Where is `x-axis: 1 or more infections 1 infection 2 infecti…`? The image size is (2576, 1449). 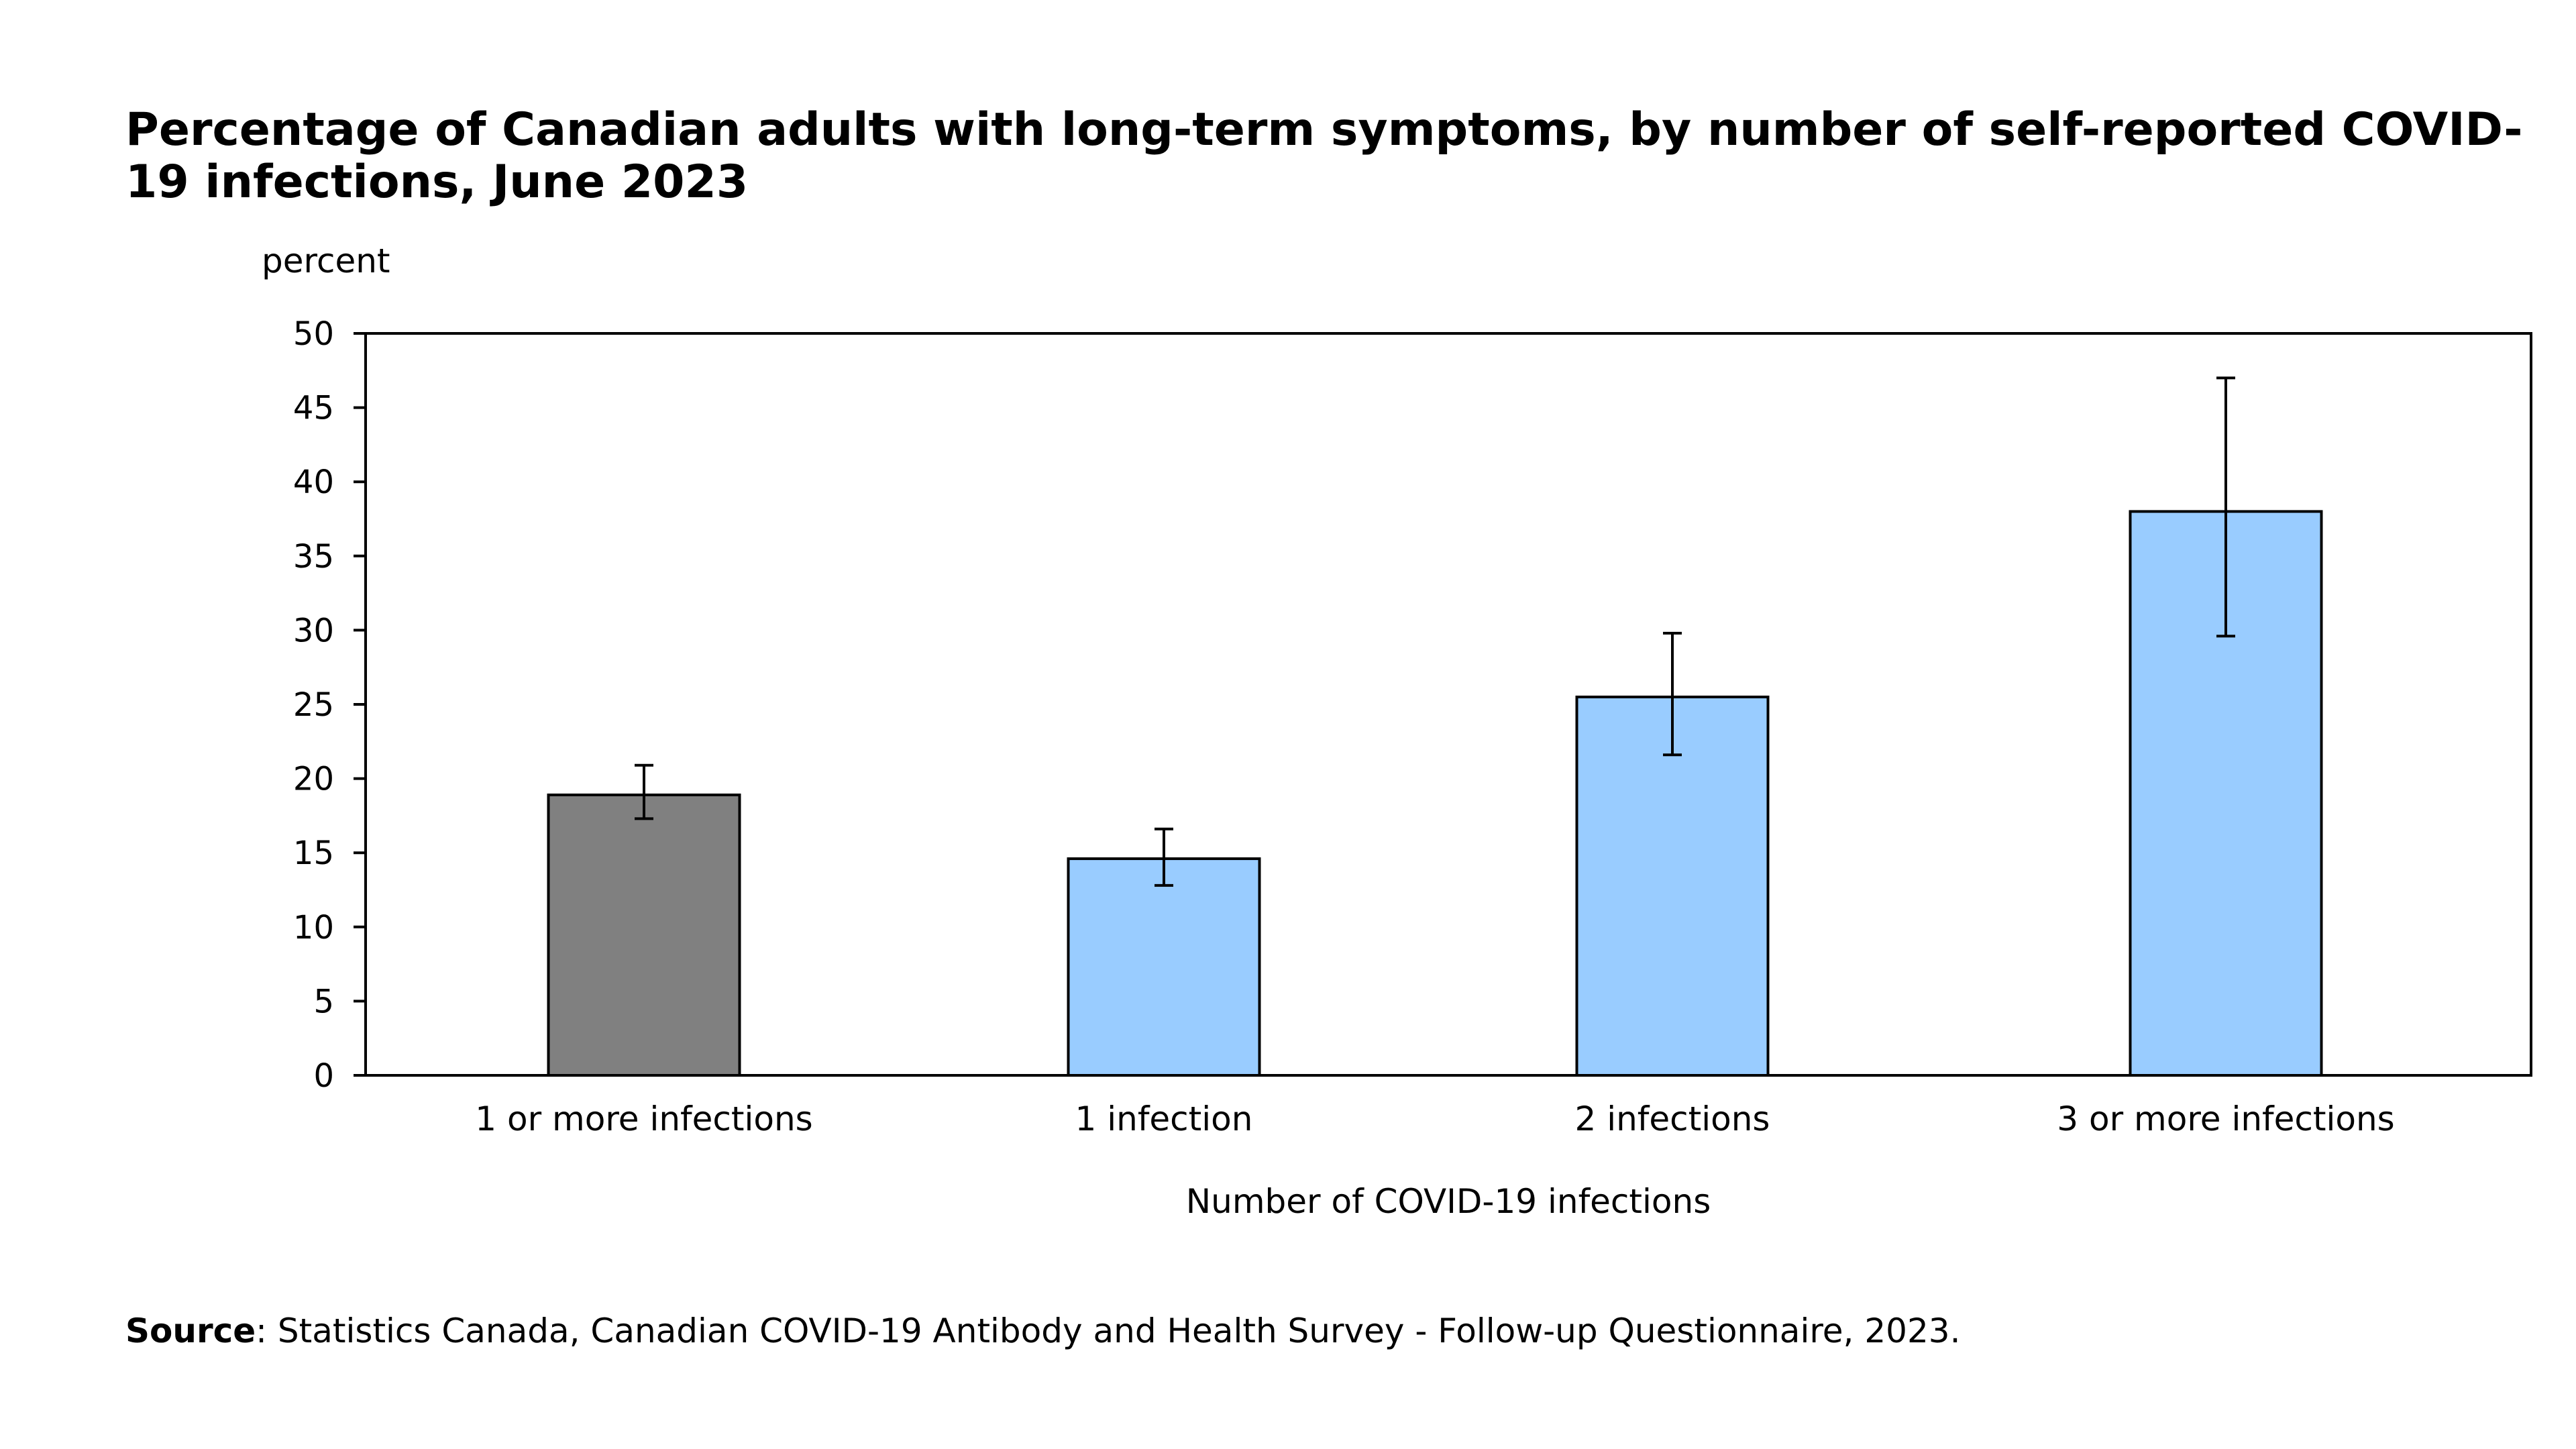
x-axis: 1 or more infections 1 infection 2 infecti… is located at coordinates (1434, 1118).